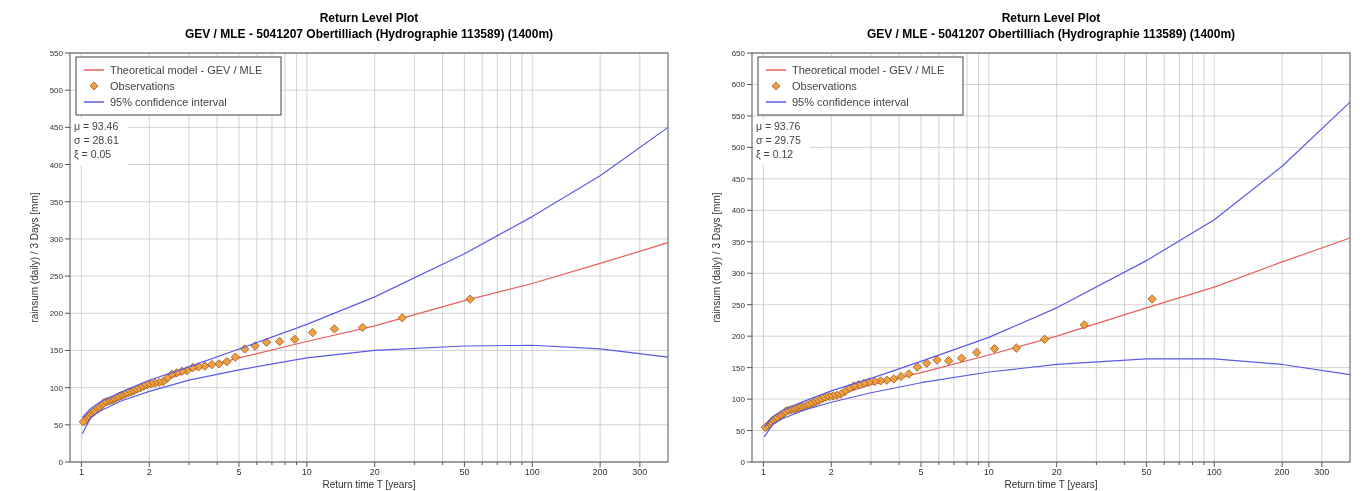  What do you see at coordinates (778, 126) in the screenshot?
I see `annotation: μ = 93.76` at bounding box center [778, 126].